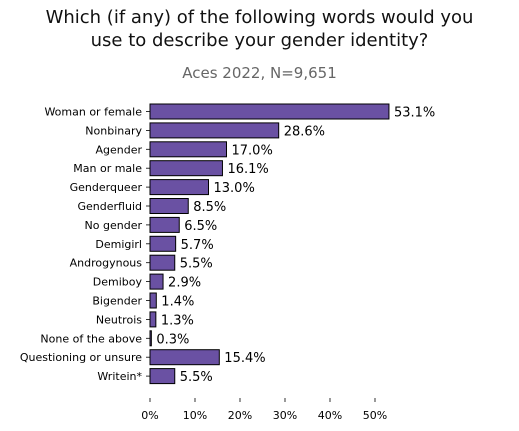 Image resolution: width=519 pixels, height=431 pixels. Describe the element at coordinates (240, 415) in the screenshot. I see `x-tick-label: 20%` at that location.